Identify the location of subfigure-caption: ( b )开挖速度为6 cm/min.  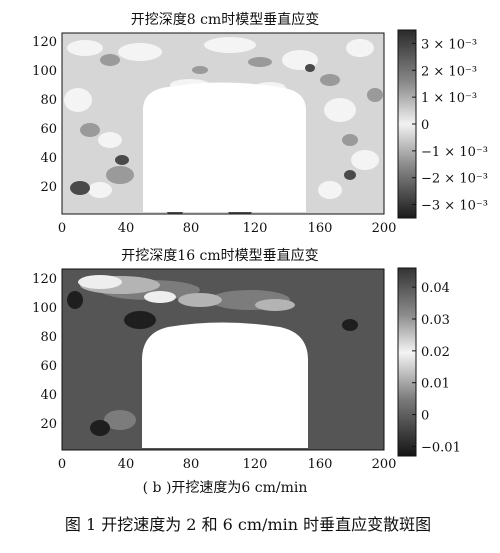
(225, 488).